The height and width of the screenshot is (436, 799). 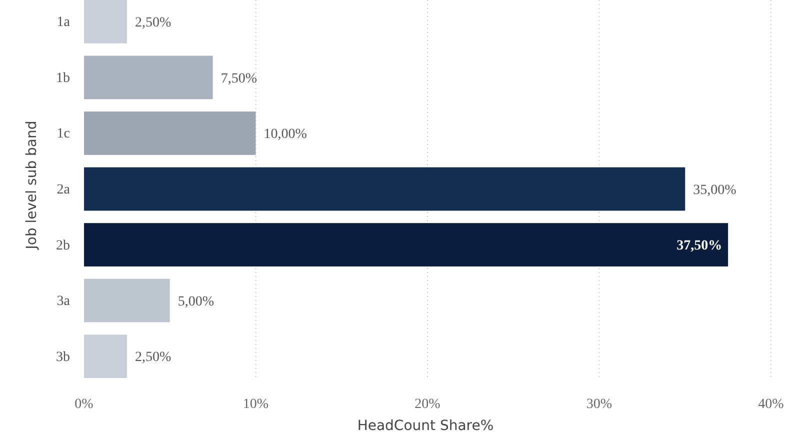 What do you see at coordinates (699, 246) in the screenshot?
I see `data-label: 37,50%` at bounding box center [699, 246].